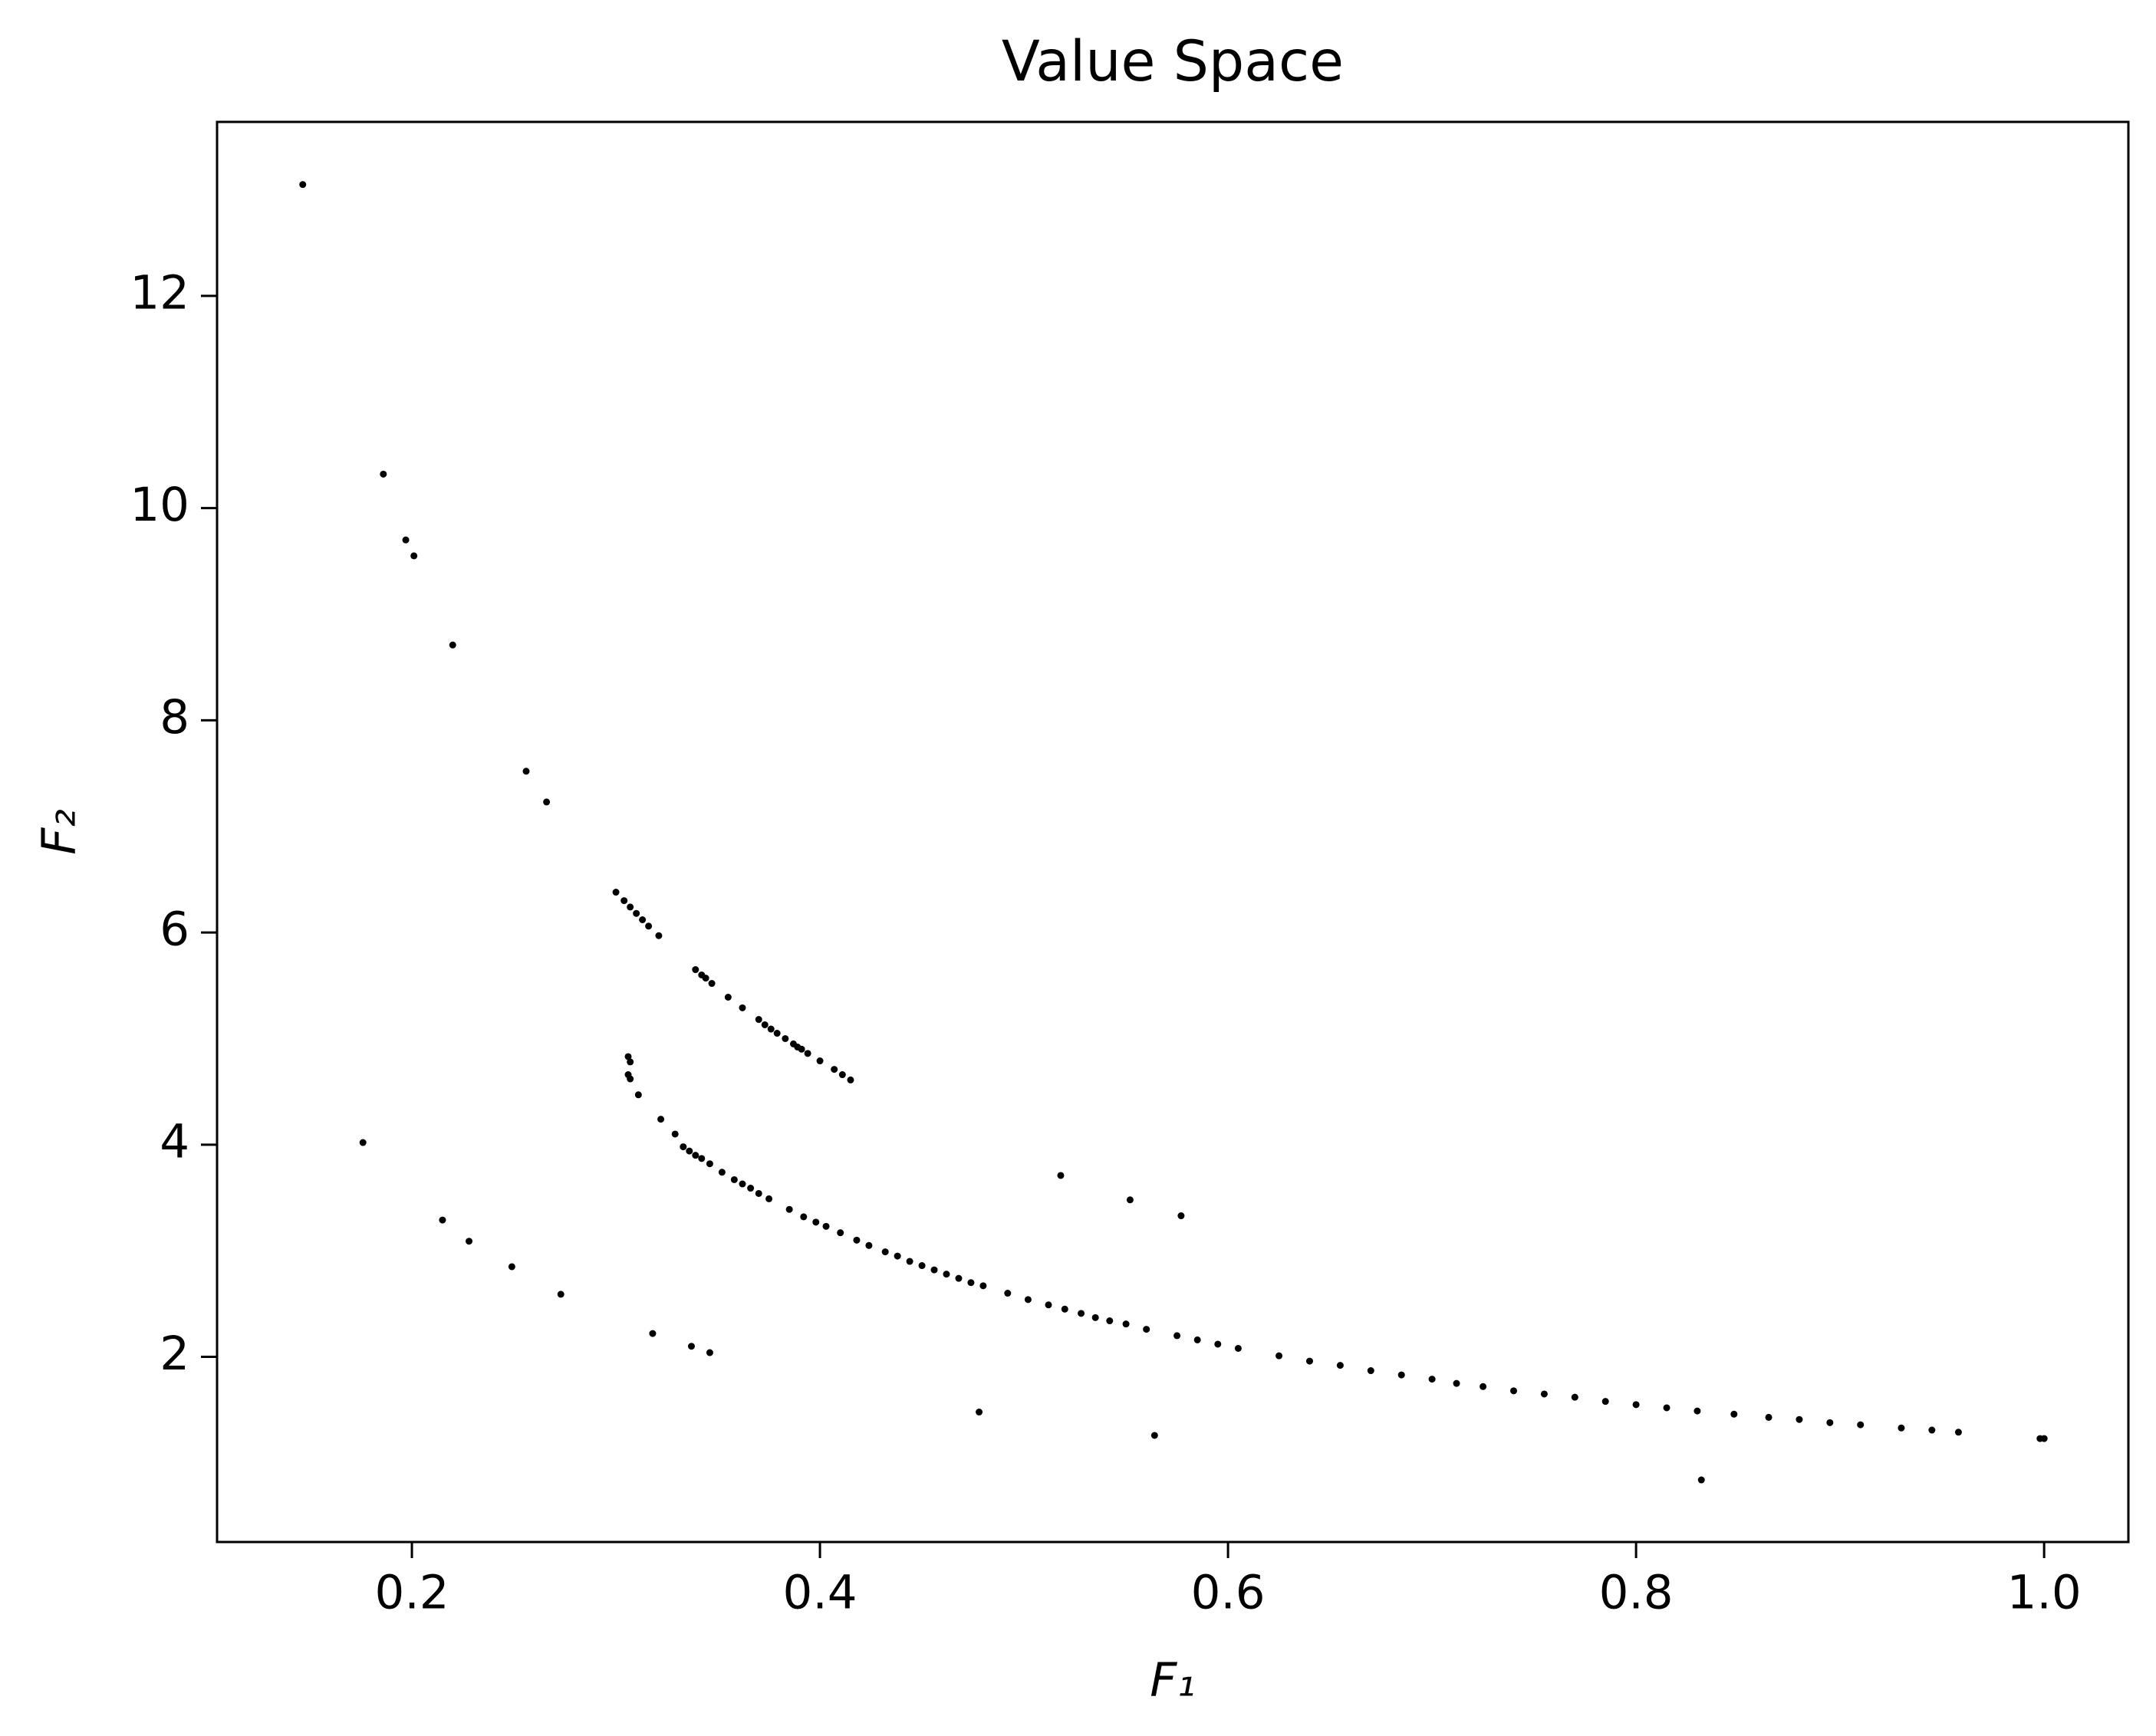  What do you see at coordinates (174, 930) in the screenshot?
I see `y-tick-label: 6` at bounding box center [174, 930].